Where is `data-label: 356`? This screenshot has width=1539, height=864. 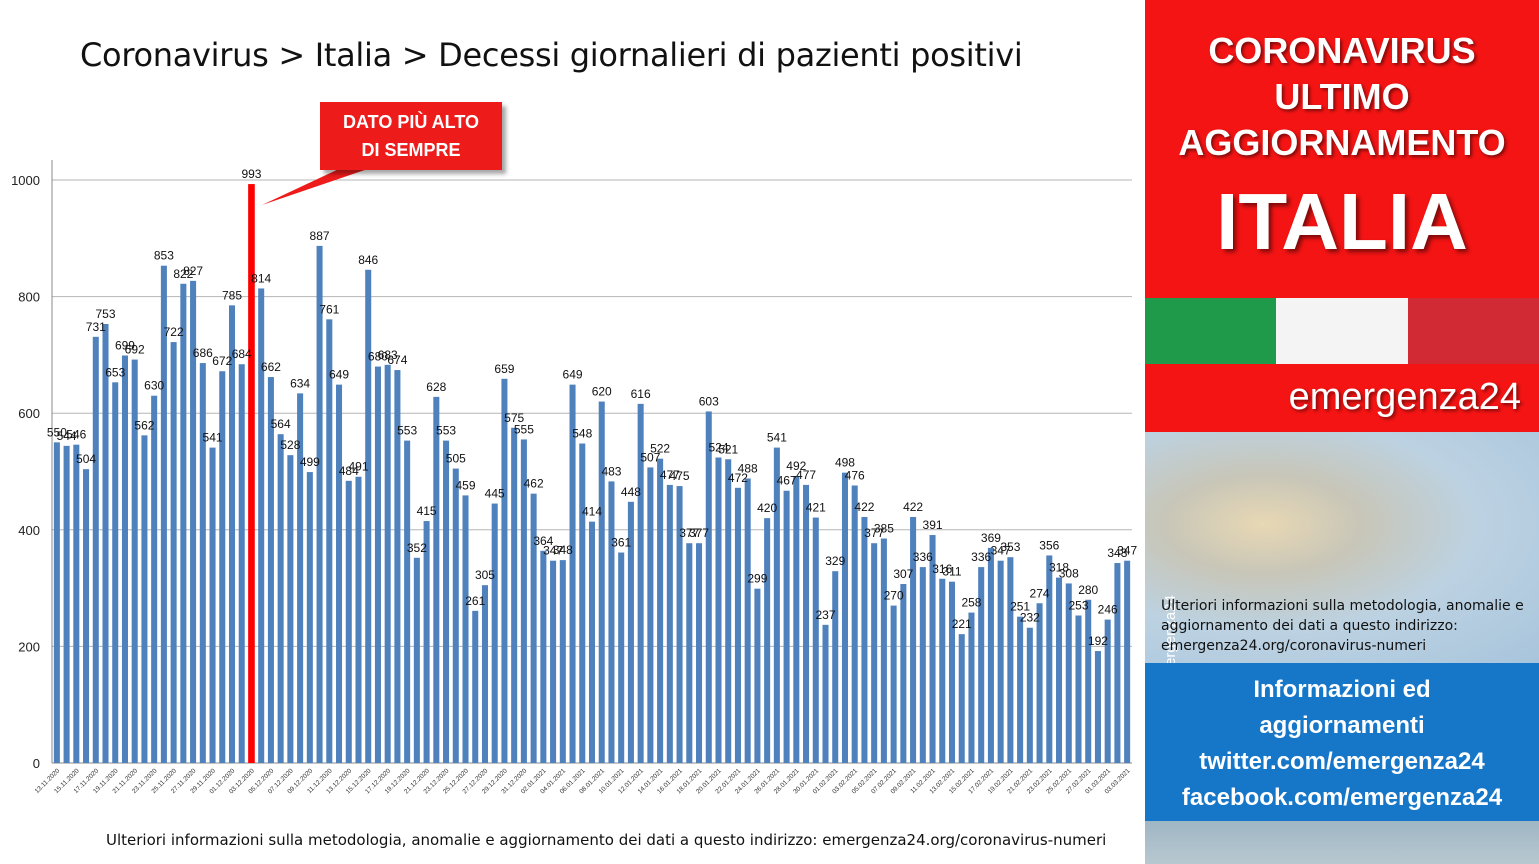 data-label: 356 is located at coordinates (1049, 545).